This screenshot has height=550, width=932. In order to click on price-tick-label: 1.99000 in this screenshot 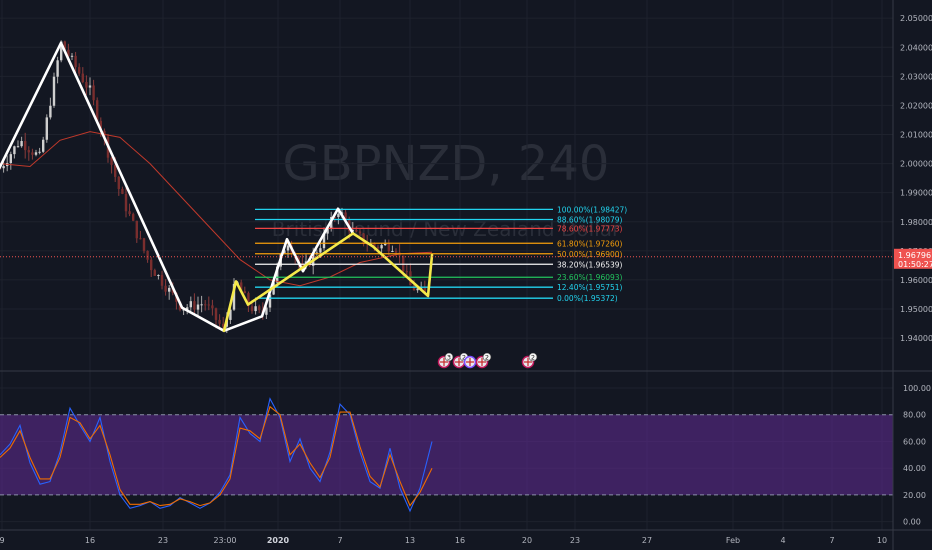, I will do `click(916, 193)`.